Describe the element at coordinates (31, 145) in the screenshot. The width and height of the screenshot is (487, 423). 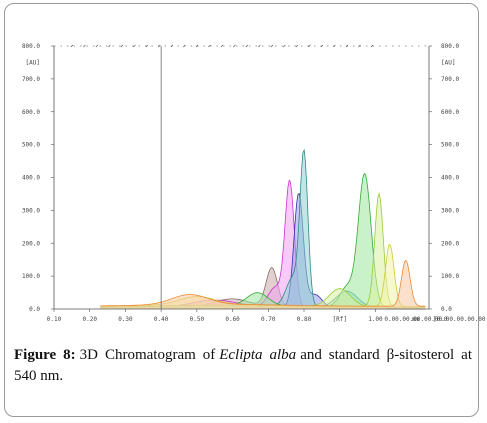
I see `y-tick-label-left: 500.0` at that location.